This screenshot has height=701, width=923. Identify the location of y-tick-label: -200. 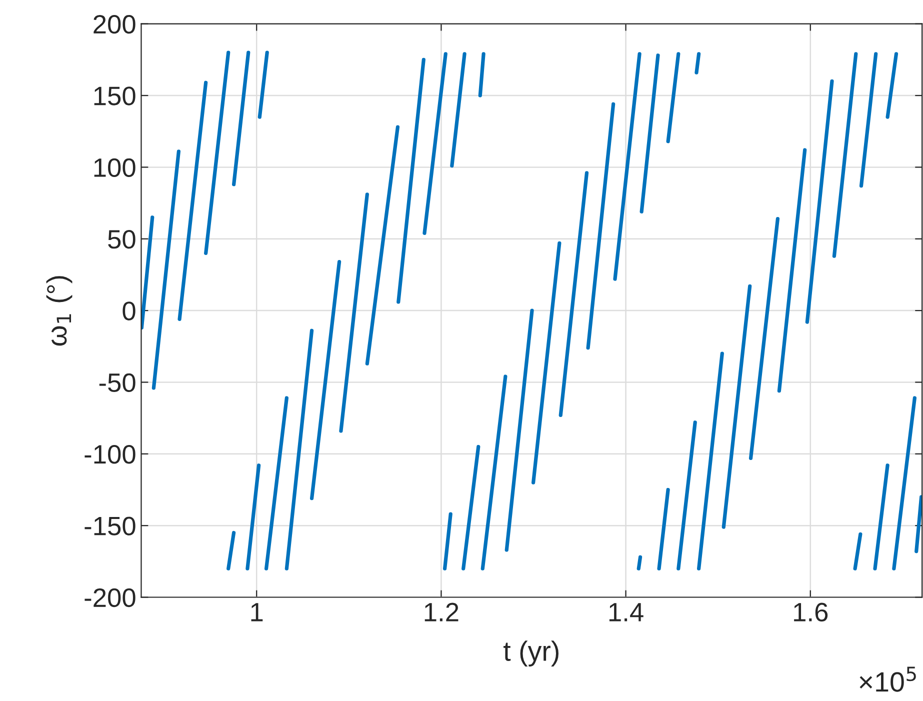
(110, 598).